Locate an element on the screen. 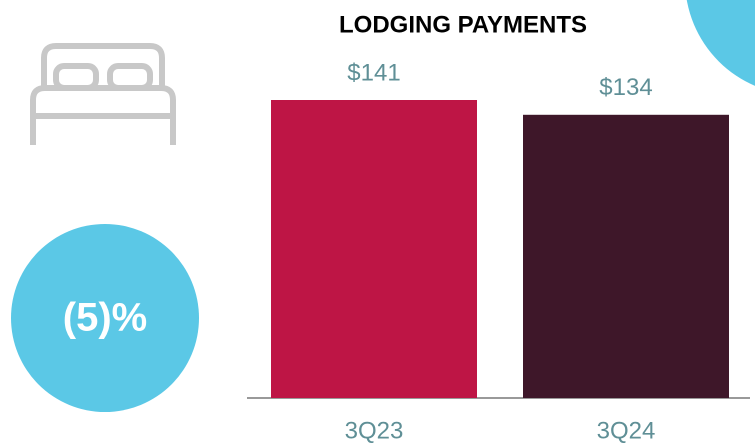  chart-title: LODGING PAYMENTS is located at coordinates (463, 24).